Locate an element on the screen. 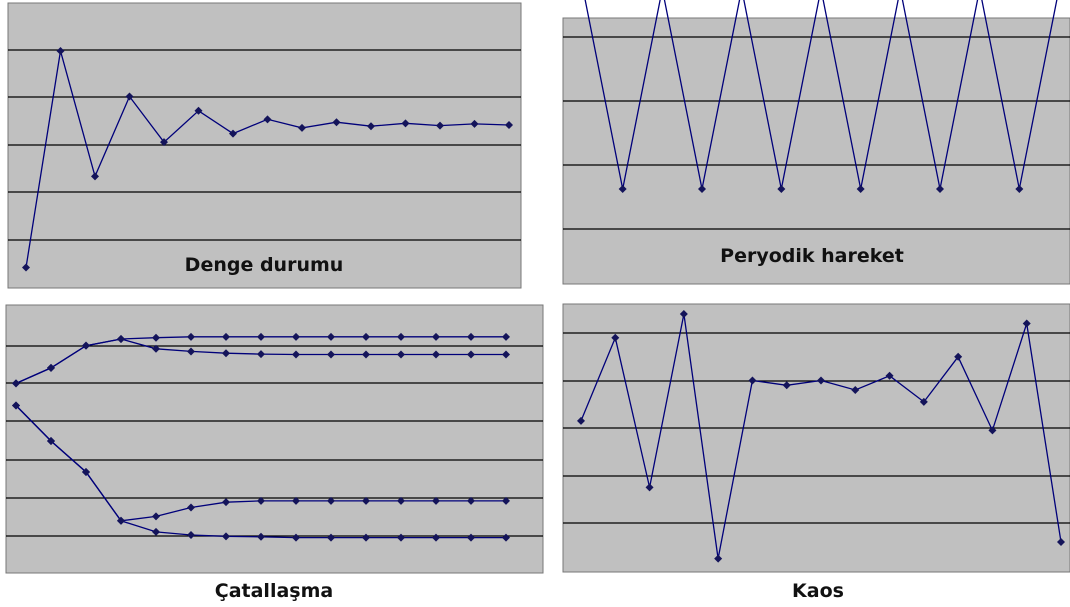 The image size is (1070, 607). chart-title-periyodik: Peryodik hareket is located at coordinates (812, 256).